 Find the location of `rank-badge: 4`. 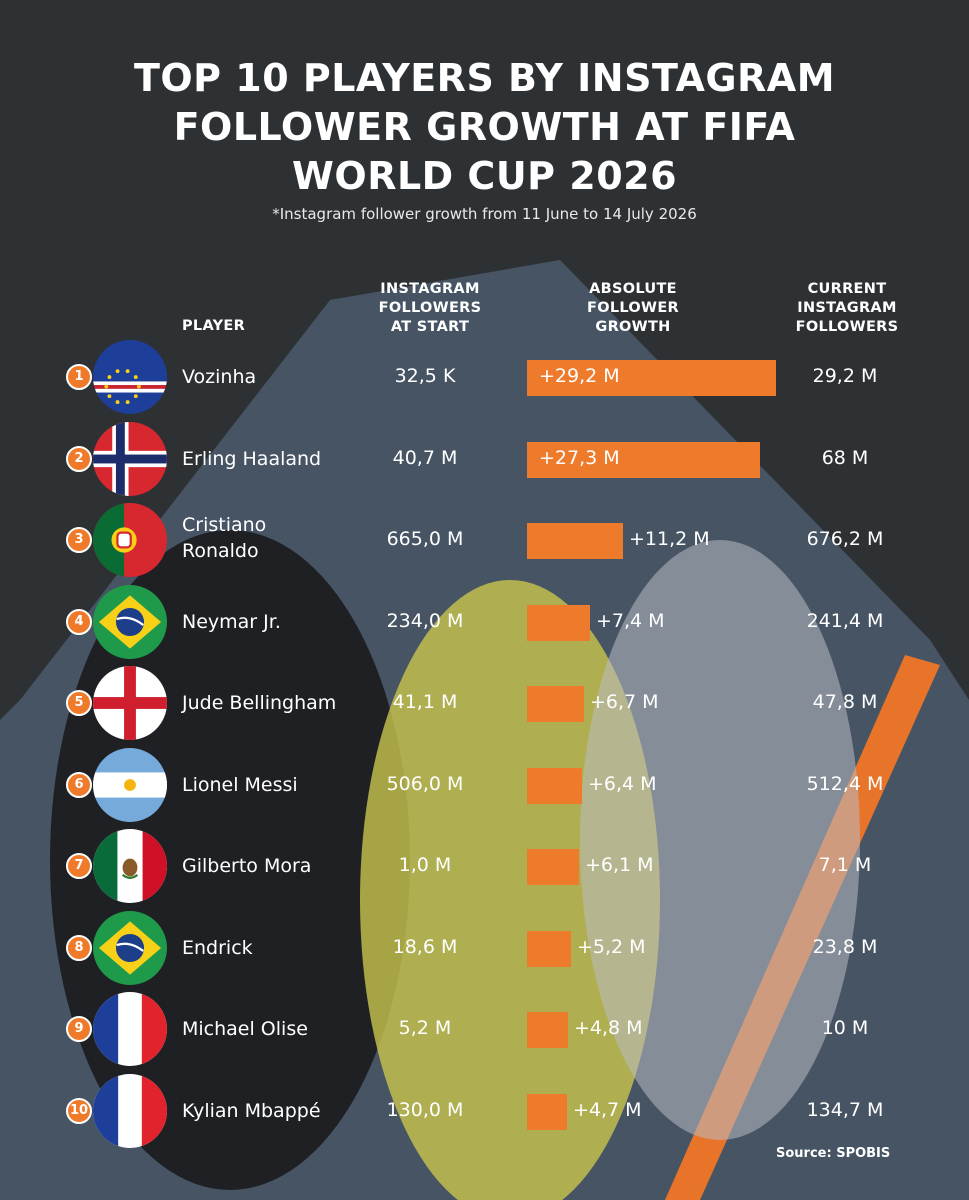

rank-badge: 4 is located at coordinates (79, 621).